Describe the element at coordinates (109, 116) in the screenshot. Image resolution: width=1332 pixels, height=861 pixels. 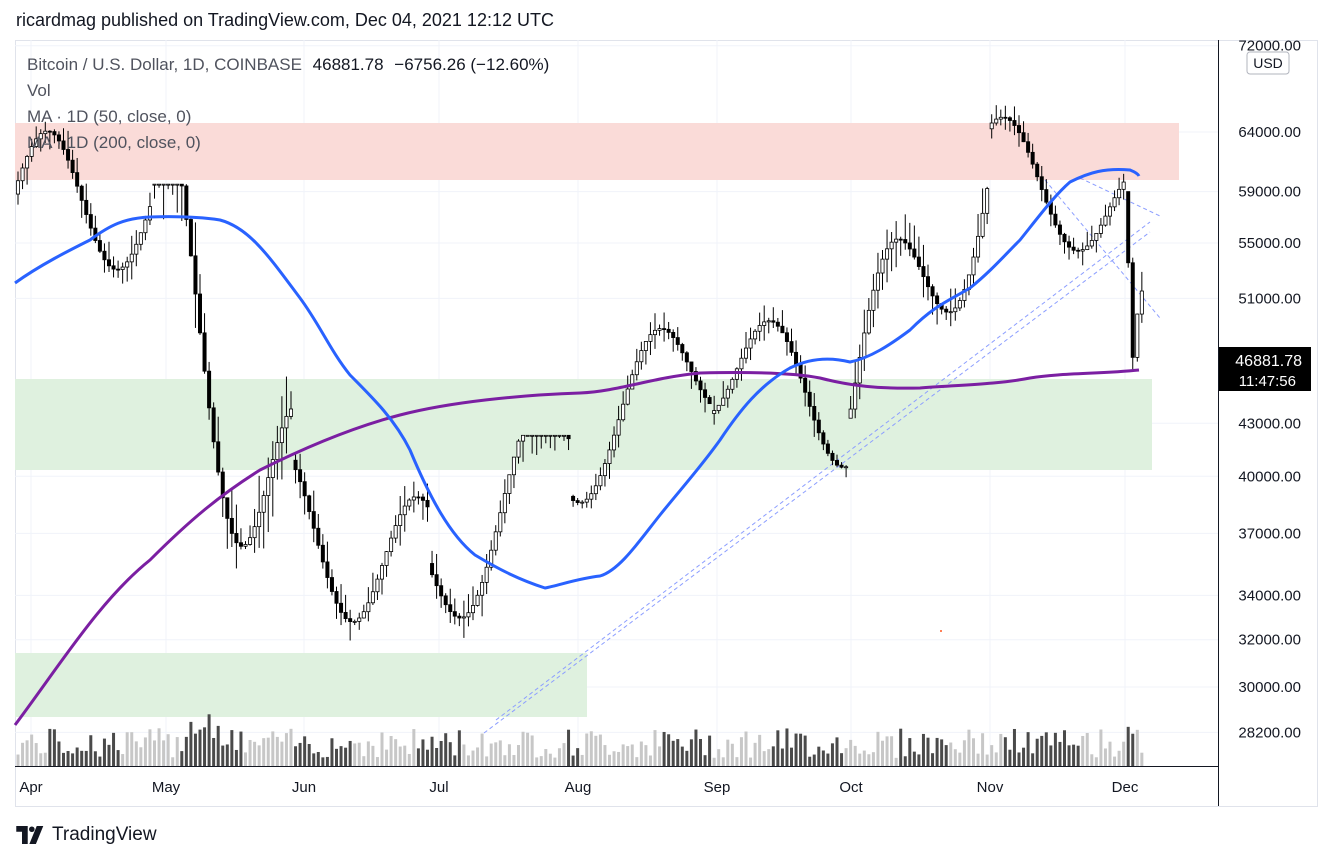
I see `legend-ma50: MA · 1D (50, close, 0)` at that location.